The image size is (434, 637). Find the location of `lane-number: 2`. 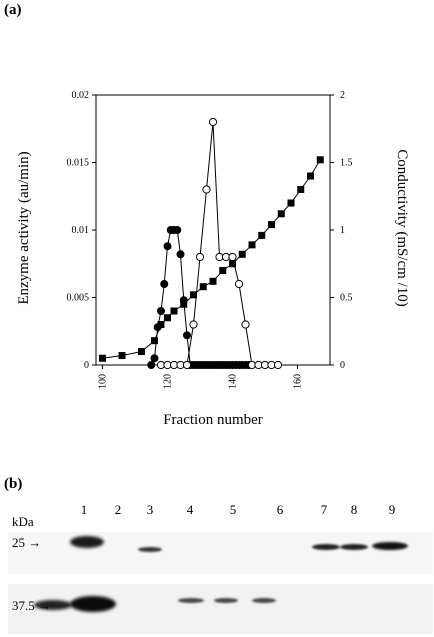

lane-number: 2 is located at coordinates (118, 509).